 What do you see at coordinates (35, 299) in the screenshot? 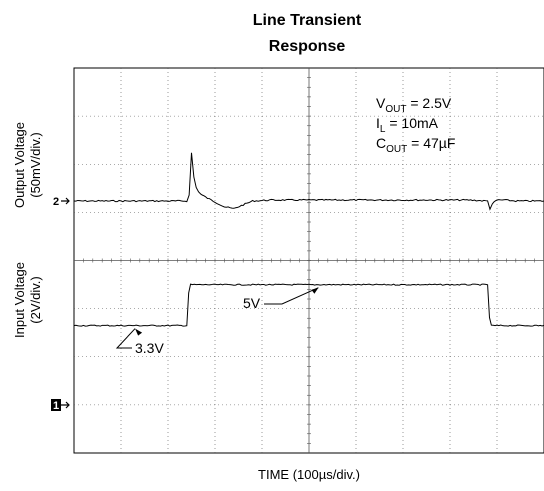
I see `input-ylabel-line2: (2V/div.)` at bounding box center [35, 299].